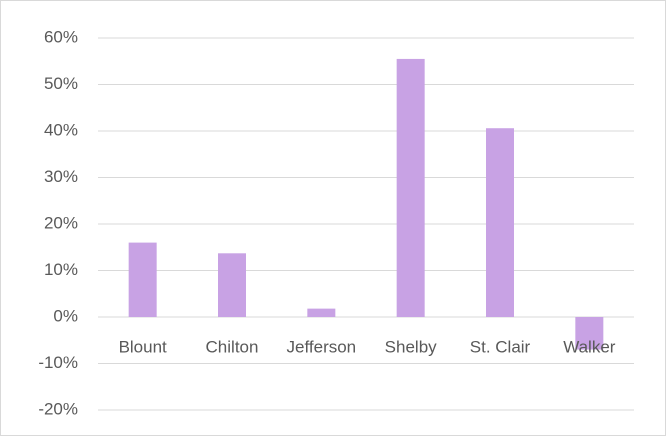 The height and width of the screenshot is (436, 666). I want to click on y-tick-label: 40%, so click(61, 129).